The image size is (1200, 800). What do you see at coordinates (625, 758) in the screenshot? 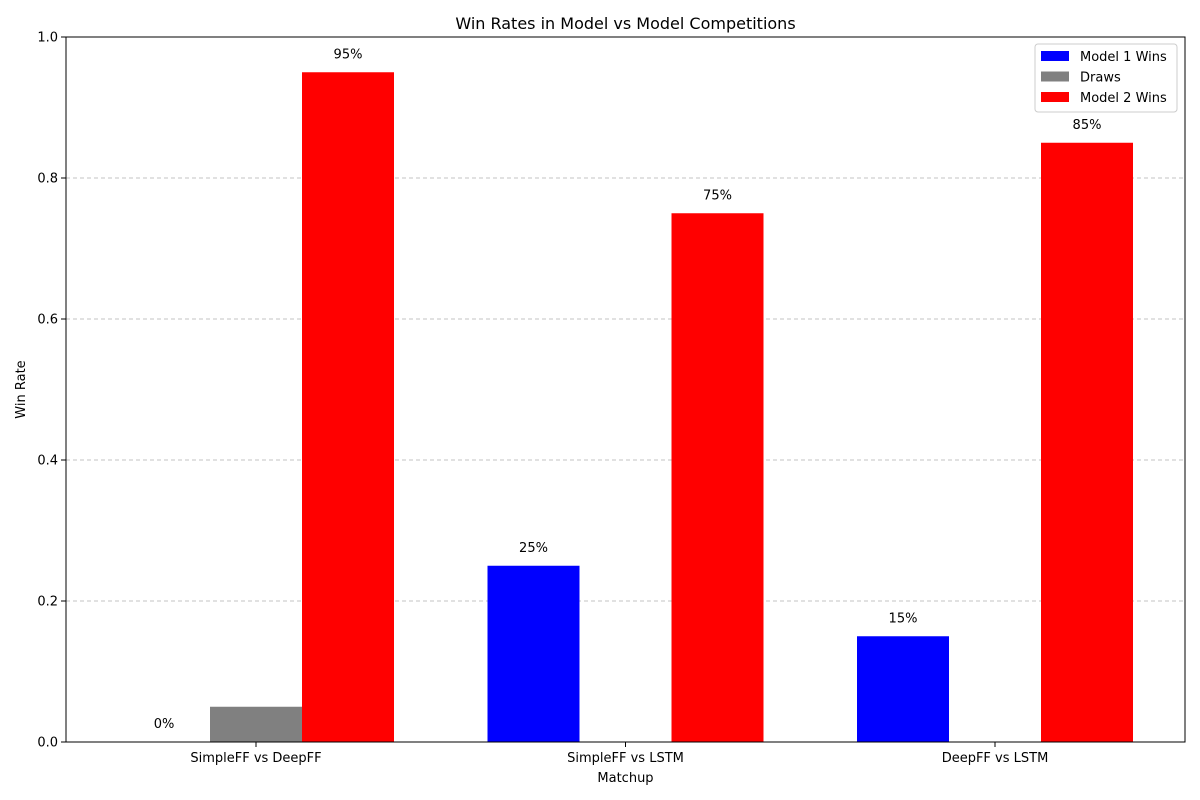
I see `x-tick-label: SimpleFF vs LSTM` at bounding box center [625, 758].